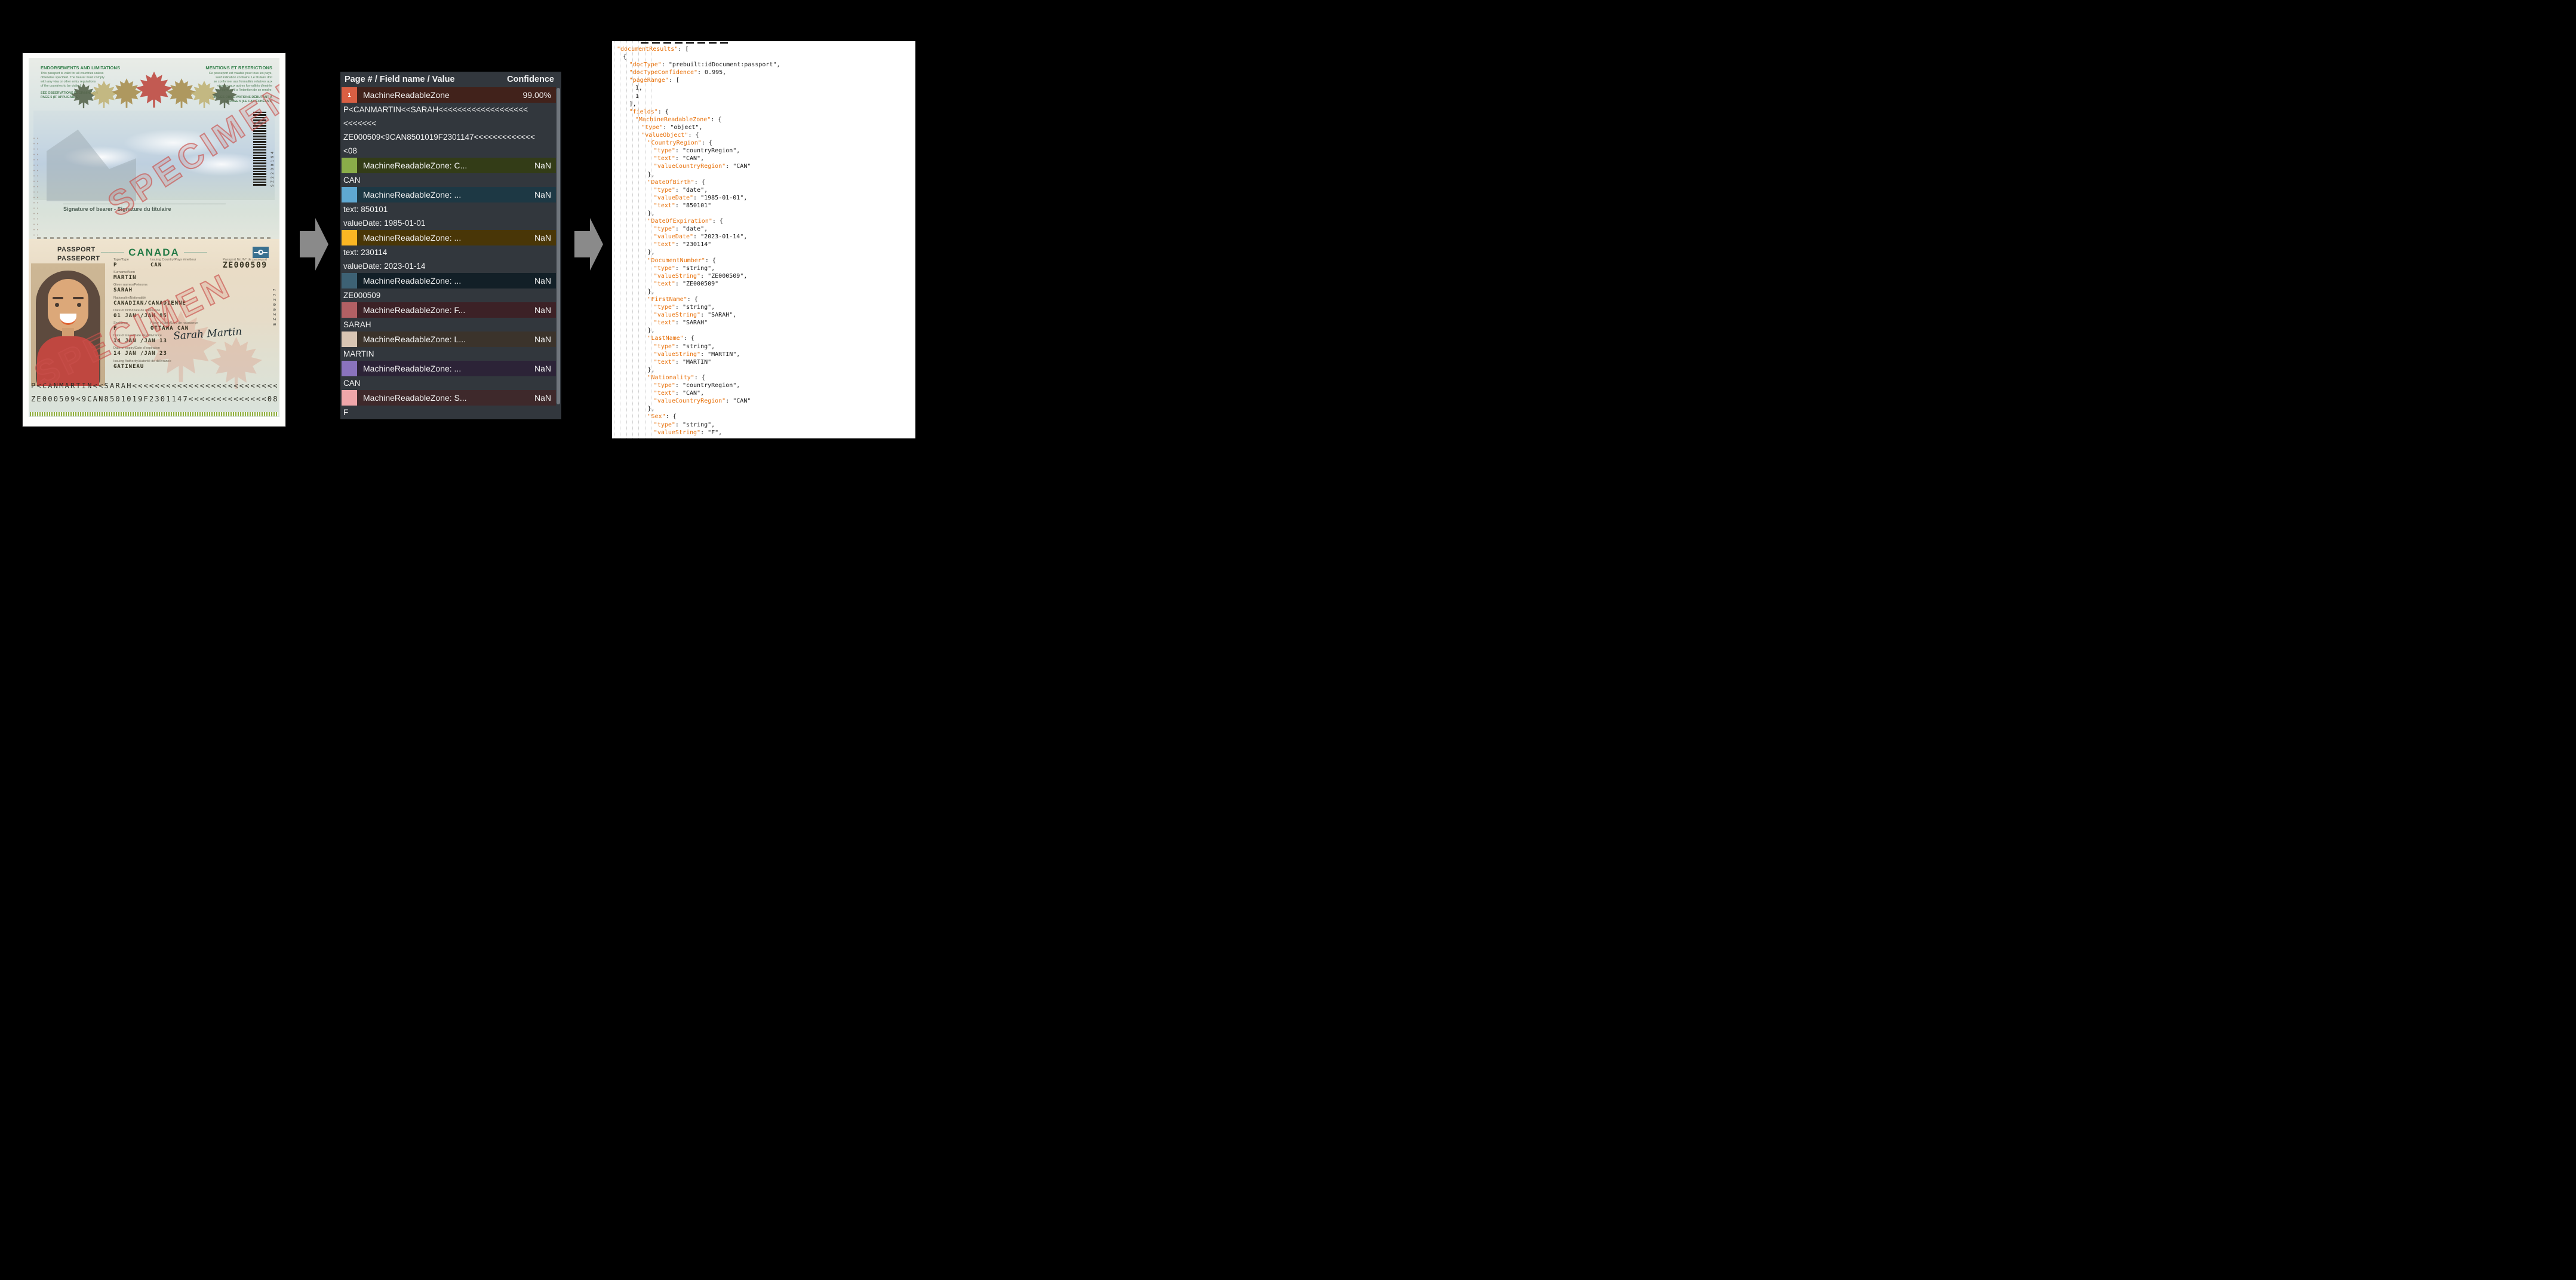 This screenshot has width=2576, height=1280. Describe the element at coordinates (406, 95) in the screenshot. I see `field-name: MachineReadableZone` at that location.